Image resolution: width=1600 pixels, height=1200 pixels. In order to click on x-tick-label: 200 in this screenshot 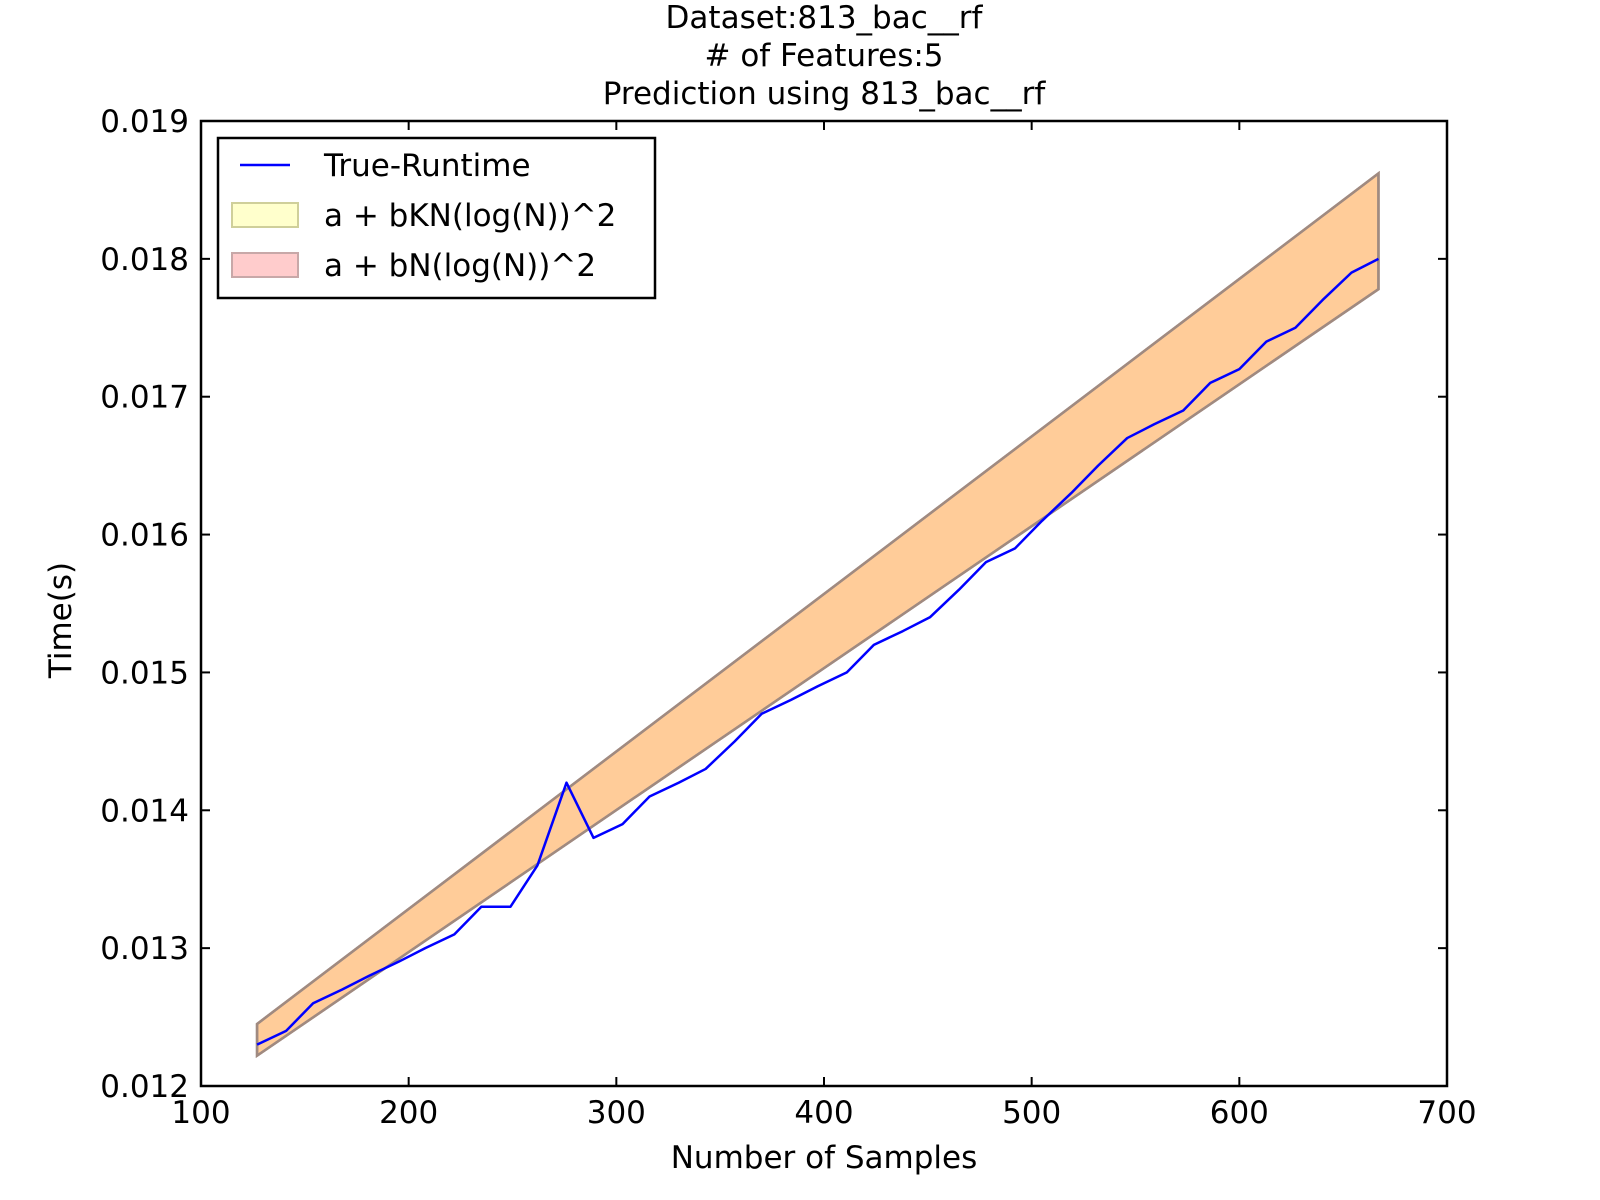, I will do `click(408, 1113)`.